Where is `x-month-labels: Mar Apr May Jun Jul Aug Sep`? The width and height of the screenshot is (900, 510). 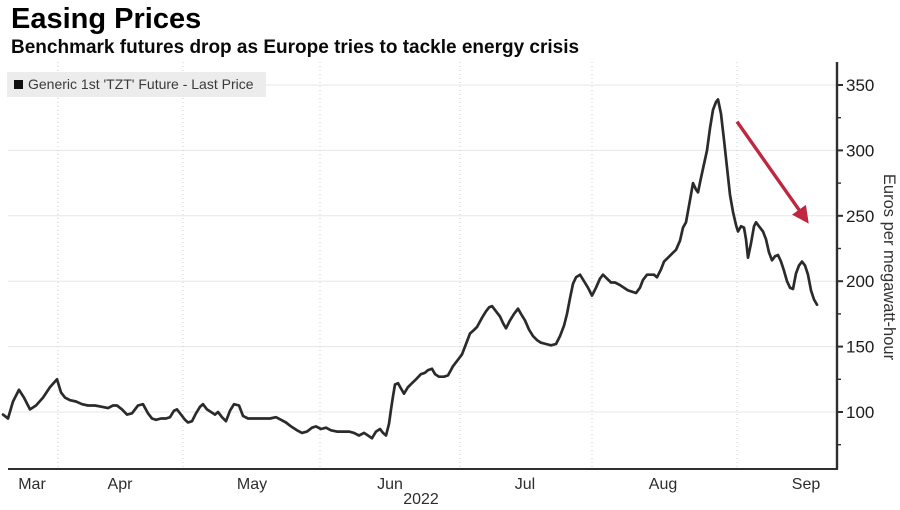
x-month-labels: Mar Apr May Jun Jul Aug Sep is located at coordinates (419, 484).